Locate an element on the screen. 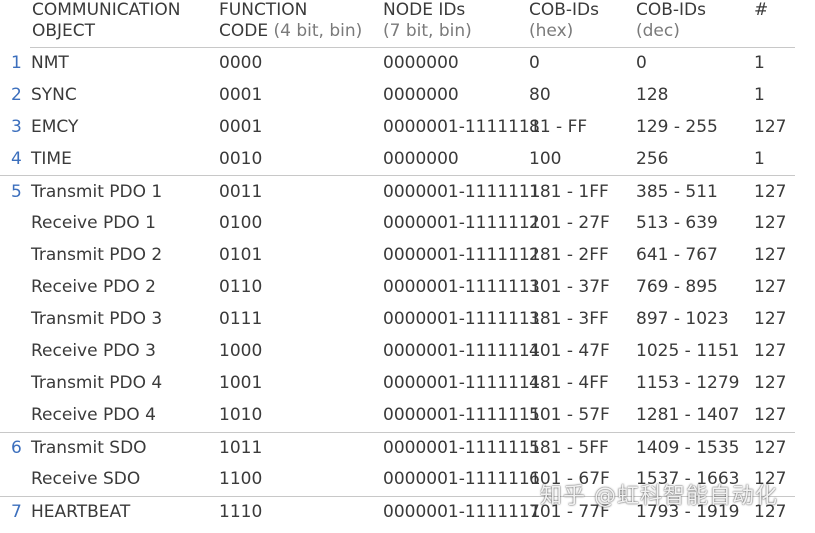 This screenshot has height=533, width=815. table-row: 4 TIME 0010 0000000 100 256 1 is located at coordinates (407, 164).